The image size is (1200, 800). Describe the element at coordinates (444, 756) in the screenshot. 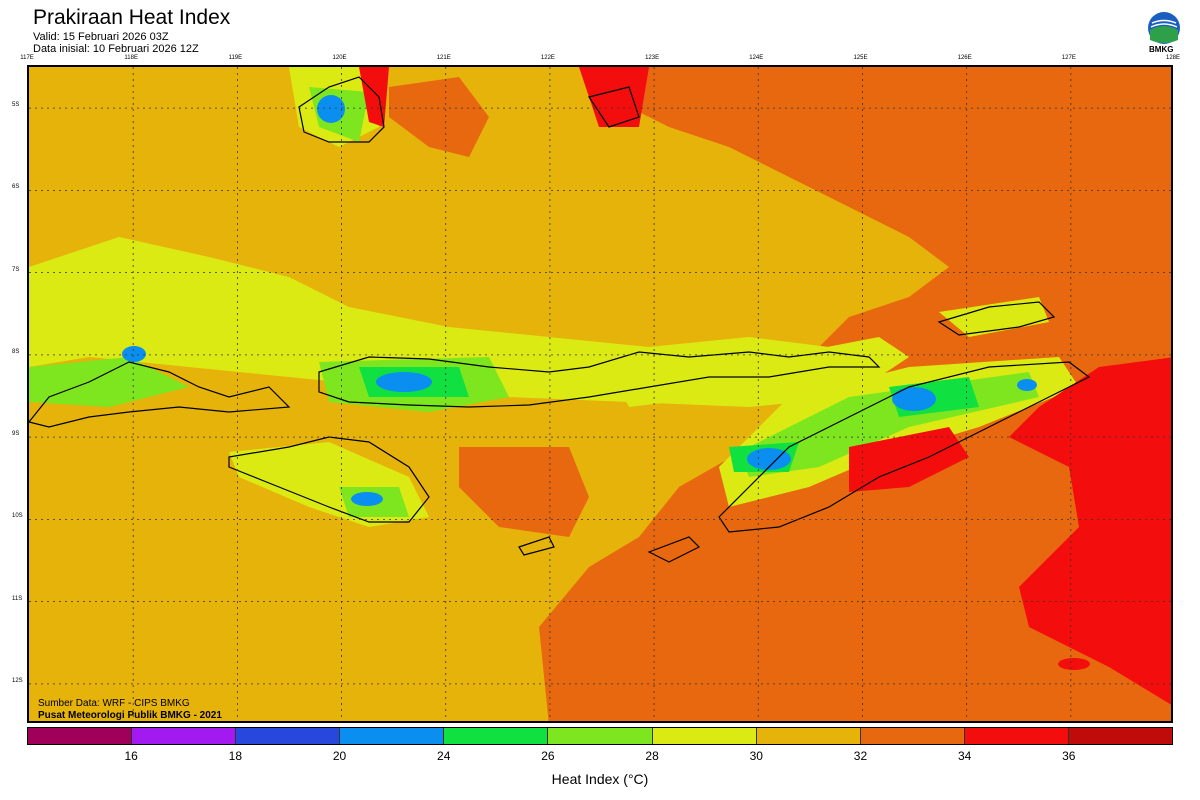

I see `colorbar-tick: 24` at that location.